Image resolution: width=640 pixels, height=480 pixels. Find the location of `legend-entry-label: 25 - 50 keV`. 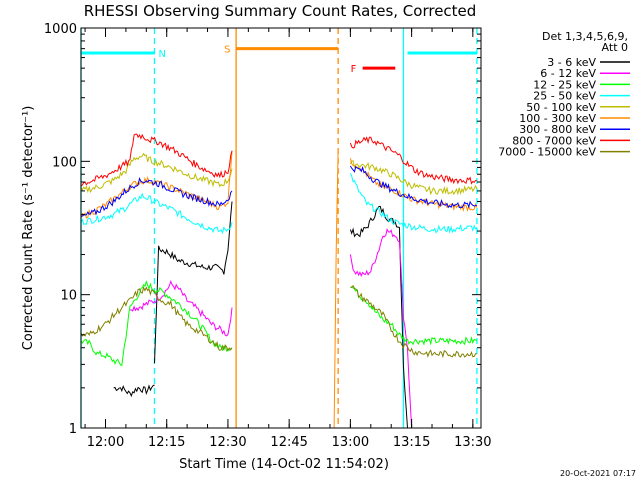

legend-entry-label: 25 - 50 keV is located at coordinates (564, 96).